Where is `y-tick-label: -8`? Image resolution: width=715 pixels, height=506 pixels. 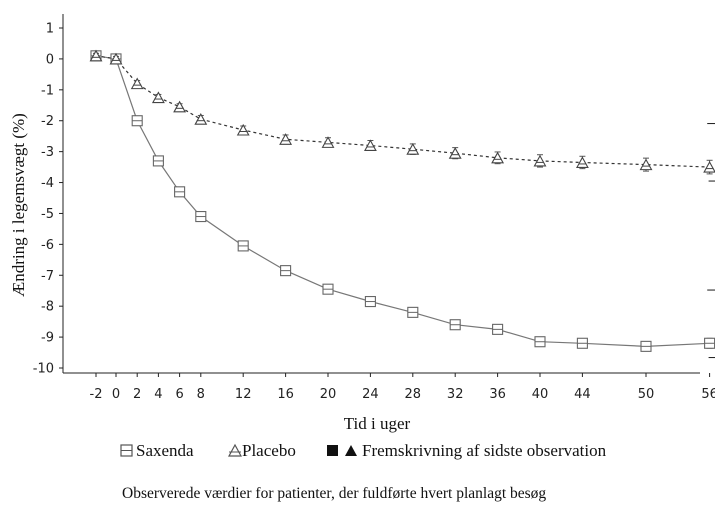 y-tick-label: -8 is located at coordinates (47, 307).